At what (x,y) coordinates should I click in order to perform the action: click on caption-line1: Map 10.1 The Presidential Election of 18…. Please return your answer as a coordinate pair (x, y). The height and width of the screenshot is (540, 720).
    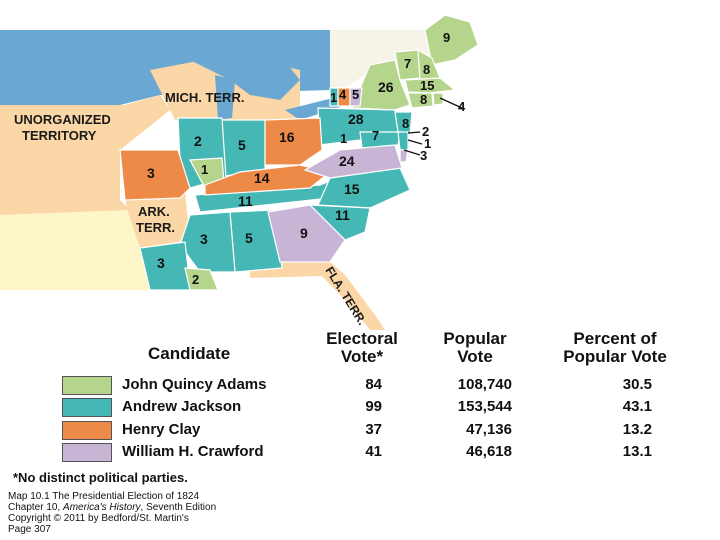
    Looking at the image, I should click on (104, 496).